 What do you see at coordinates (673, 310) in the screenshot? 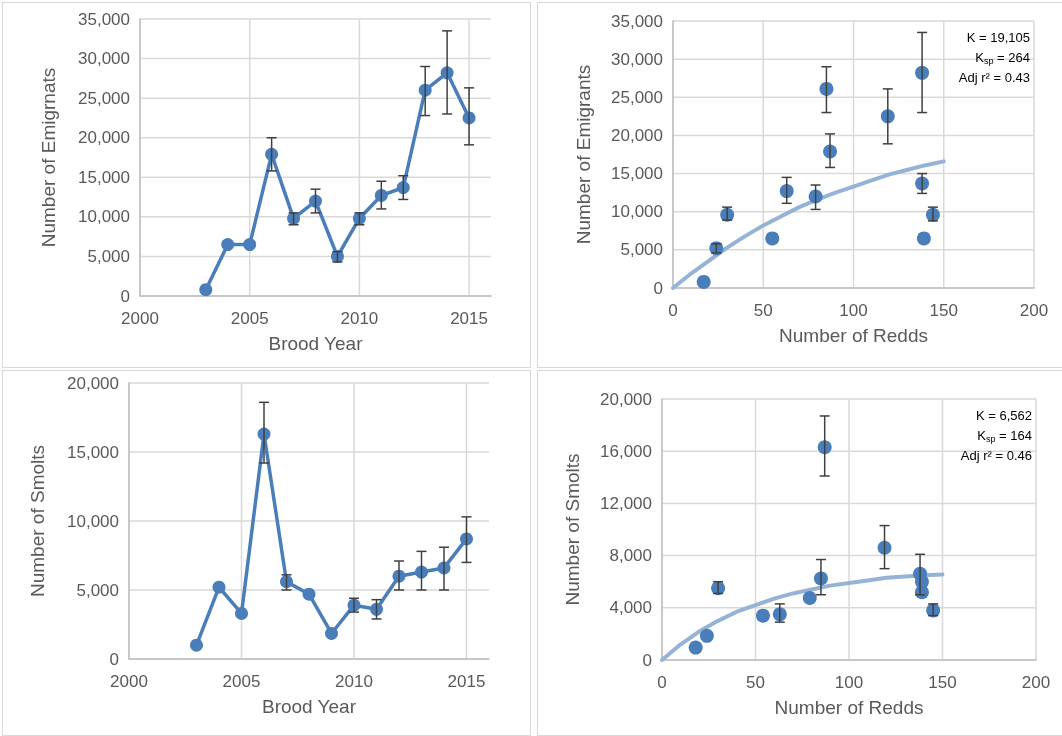
I see `x-tick-label: 0` at bounding box center [673, 310].